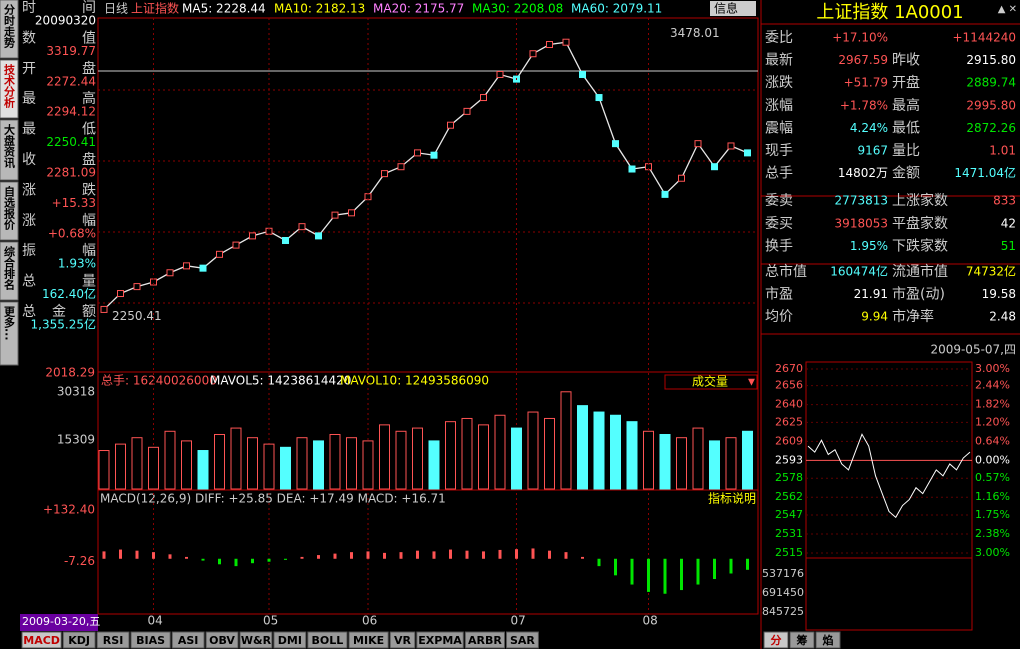 Image resolution: width=1020 pixels, height=649 pixels. I want to click on indicator-tab: W&R, so click(256, 640).